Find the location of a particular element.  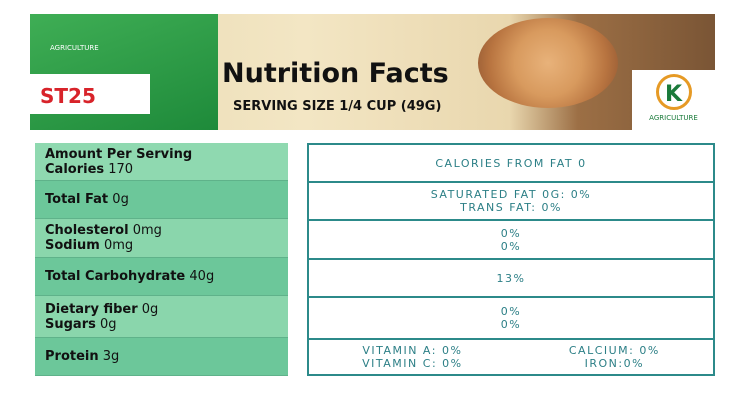

right-text: 13% is located at coordinates (511, 278).